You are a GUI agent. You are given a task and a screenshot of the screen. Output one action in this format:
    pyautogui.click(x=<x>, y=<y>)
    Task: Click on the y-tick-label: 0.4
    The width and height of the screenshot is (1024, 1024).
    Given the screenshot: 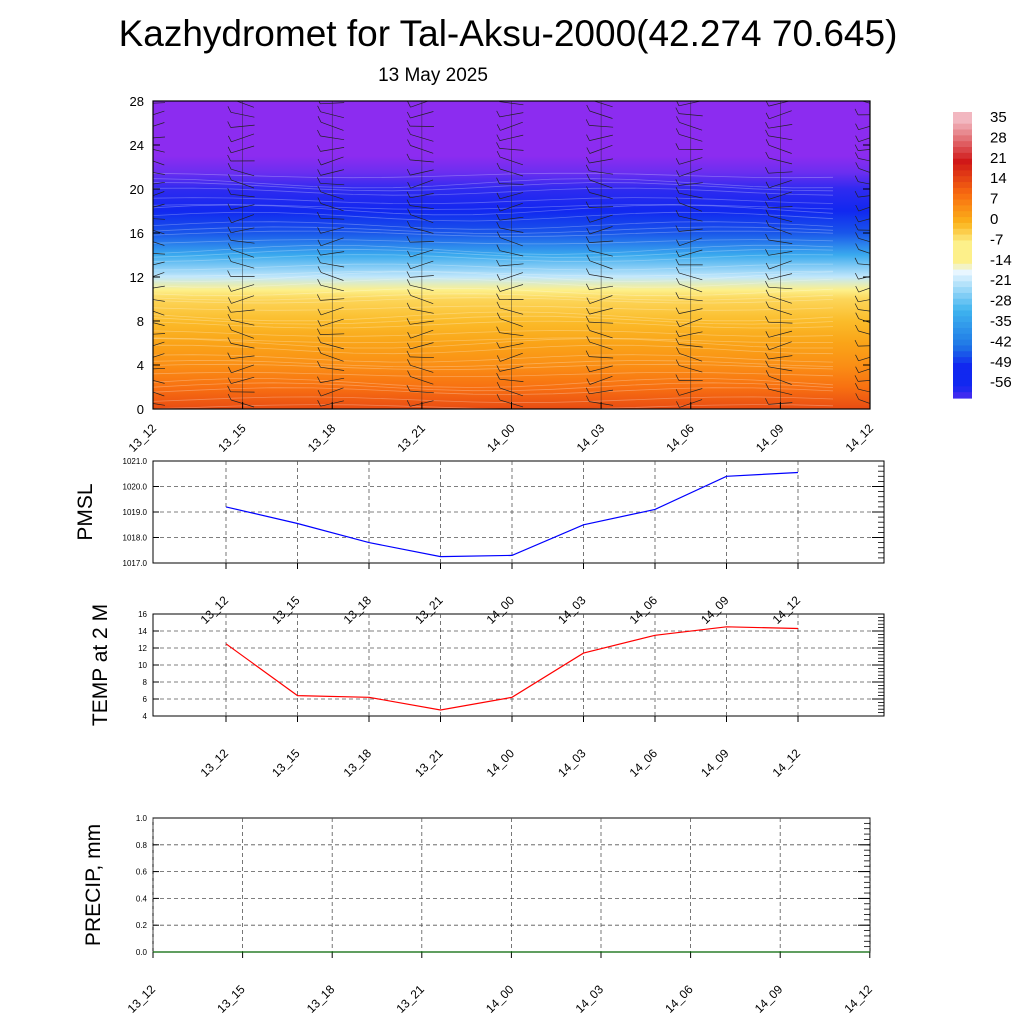 What is the action you would take?
    pyautogui.click(x=142, y=898)
    